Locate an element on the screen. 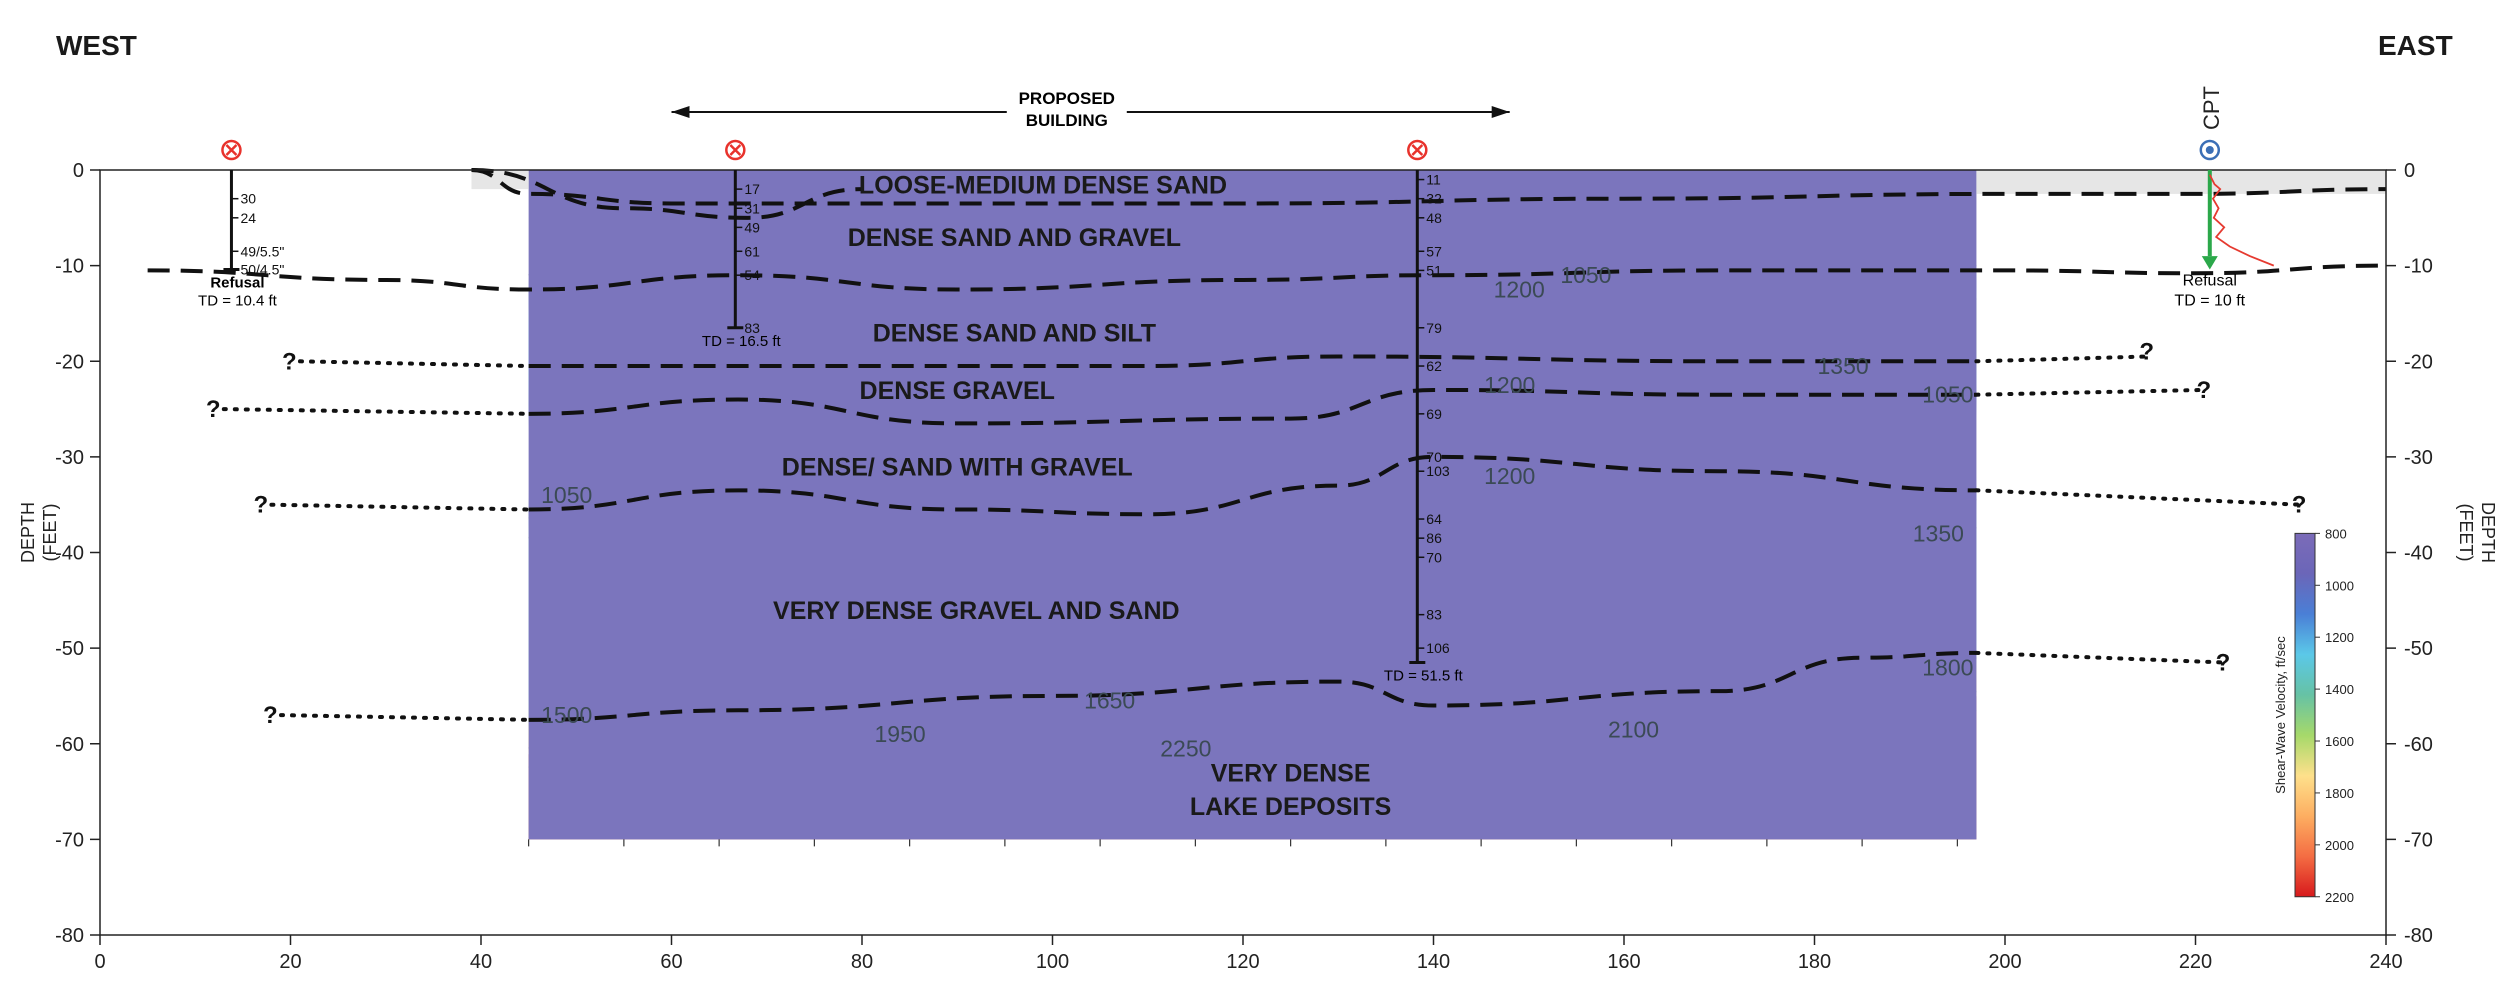  y-tick-label-right: -70 is located at coordinates (2418, 840).